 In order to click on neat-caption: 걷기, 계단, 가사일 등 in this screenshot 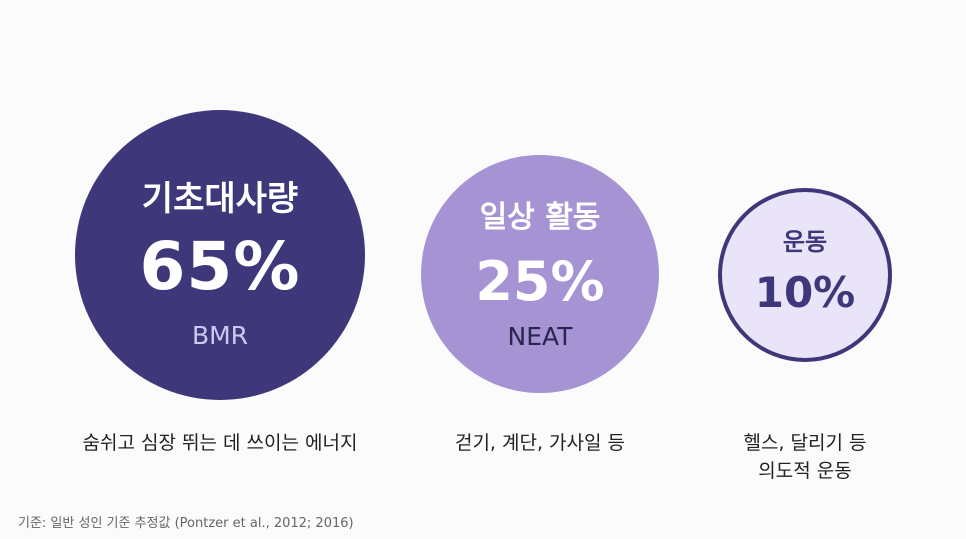, I will do `click(540, 443)`.